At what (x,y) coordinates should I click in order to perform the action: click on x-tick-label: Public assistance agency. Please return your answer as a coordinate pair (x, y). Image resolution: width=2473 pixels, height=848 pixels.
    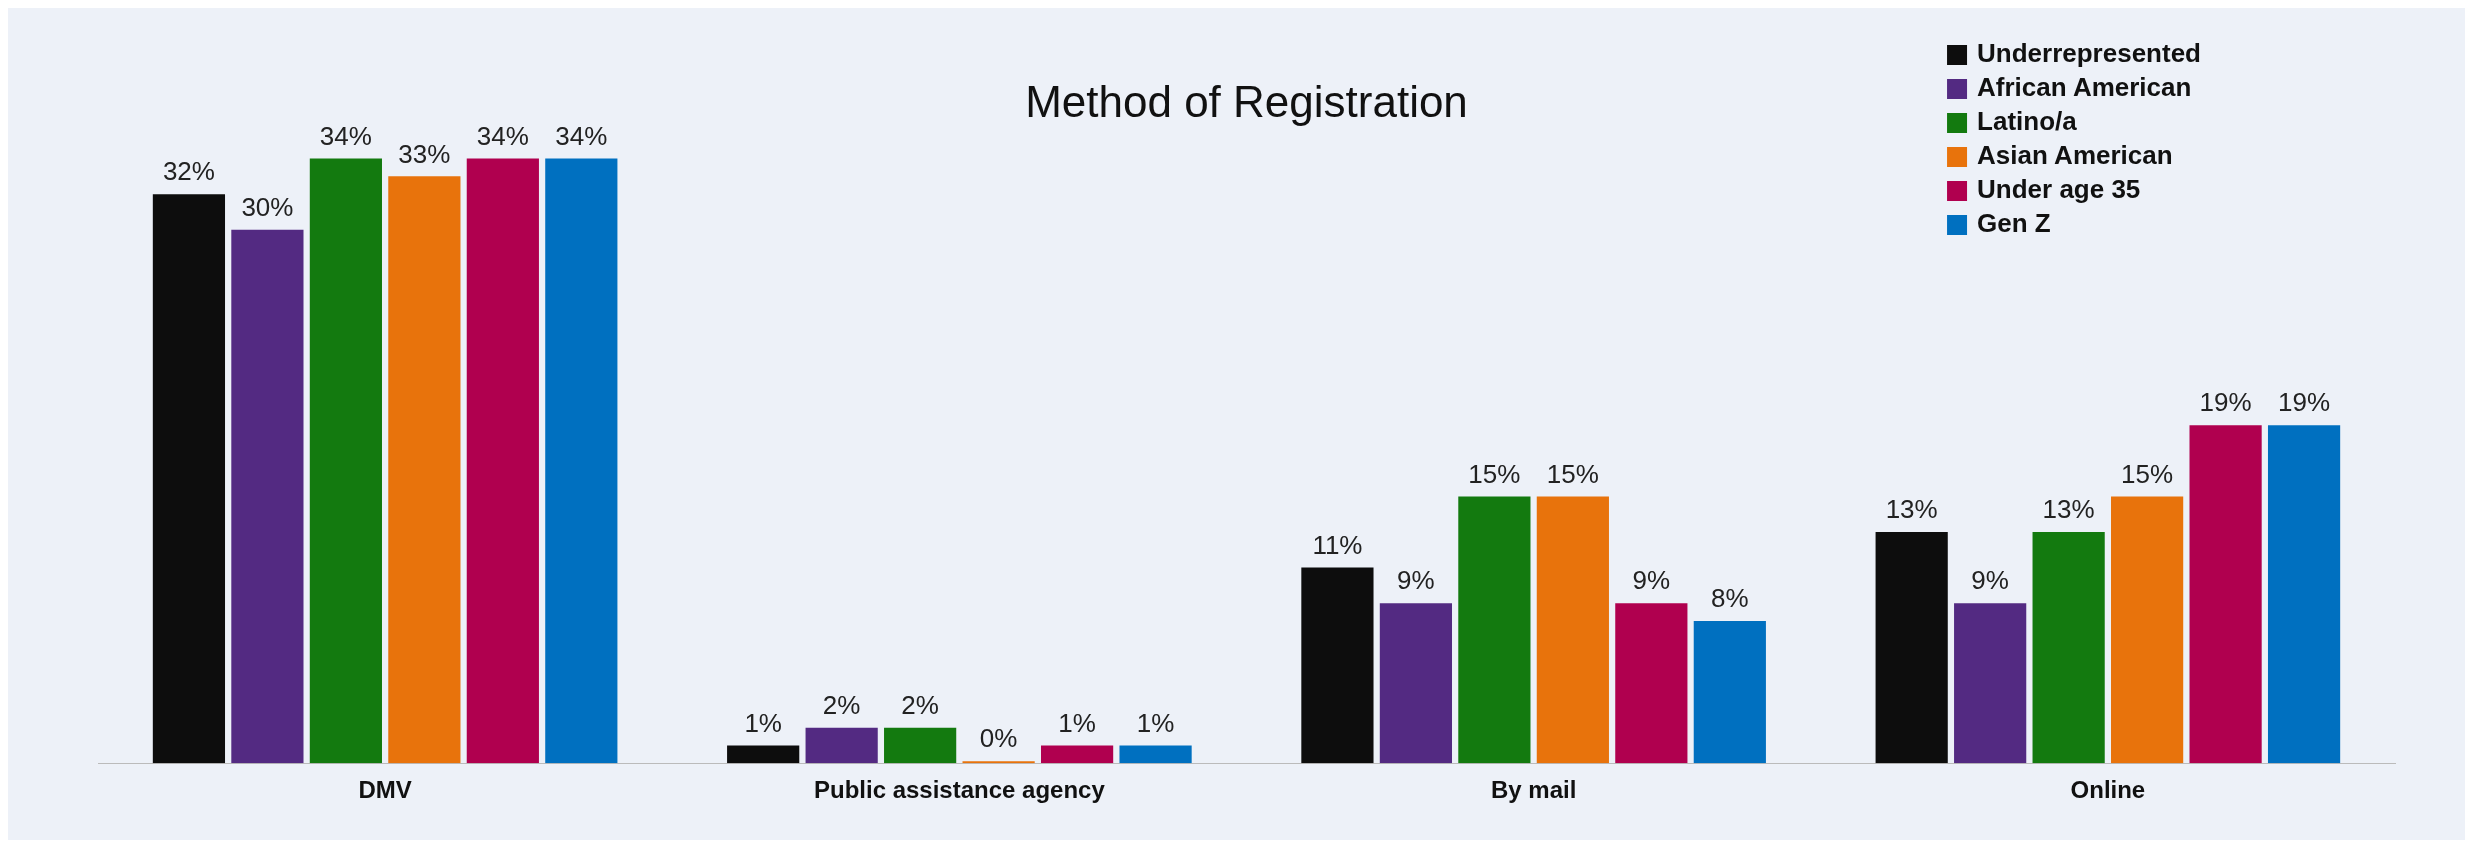
    Looking at the image, I should click on (959, 790).